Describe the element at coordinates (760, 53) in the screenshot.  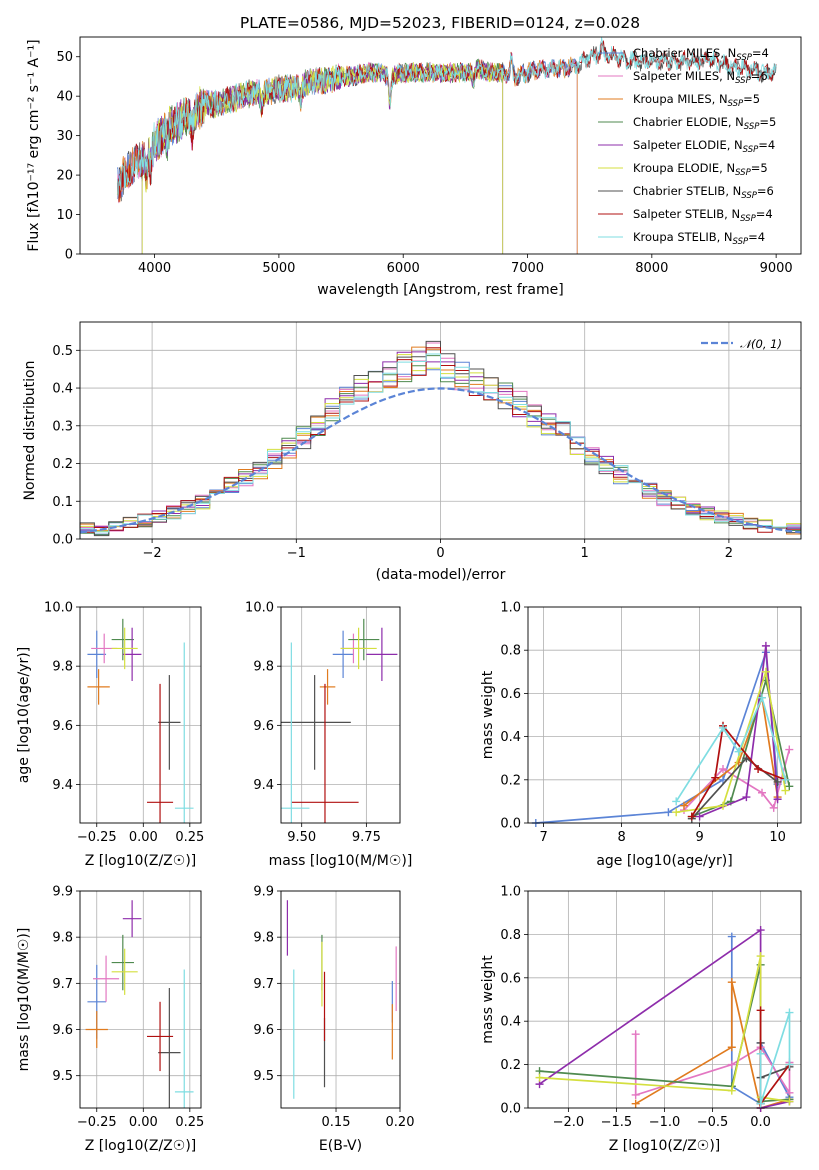
I see `legend-tail: =4` at that location.